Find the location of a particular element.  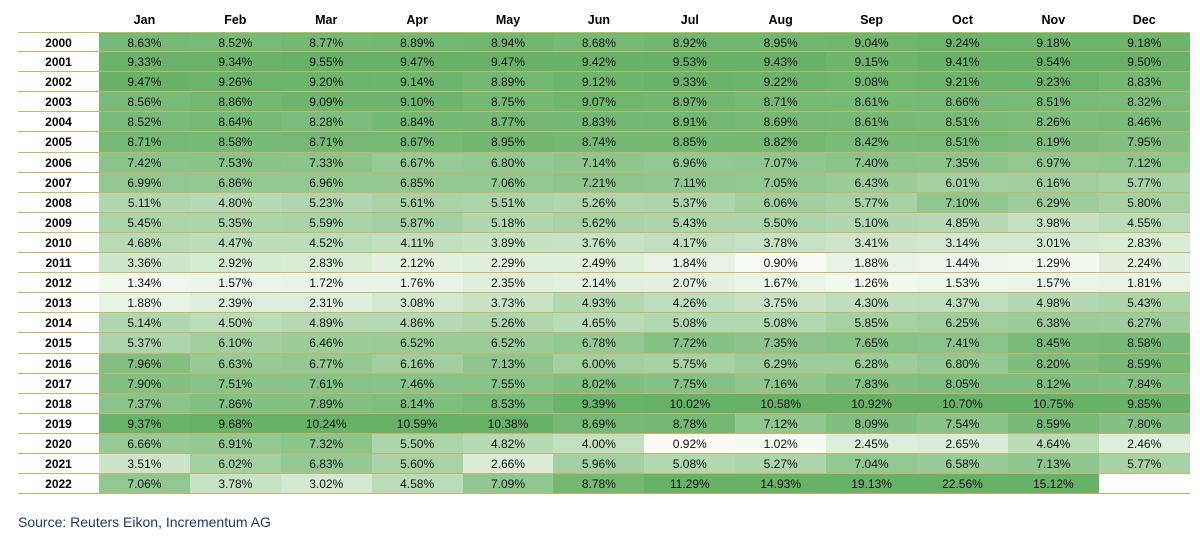

heatmap-cell: 1.29% is located at coordinates (1053, 263).